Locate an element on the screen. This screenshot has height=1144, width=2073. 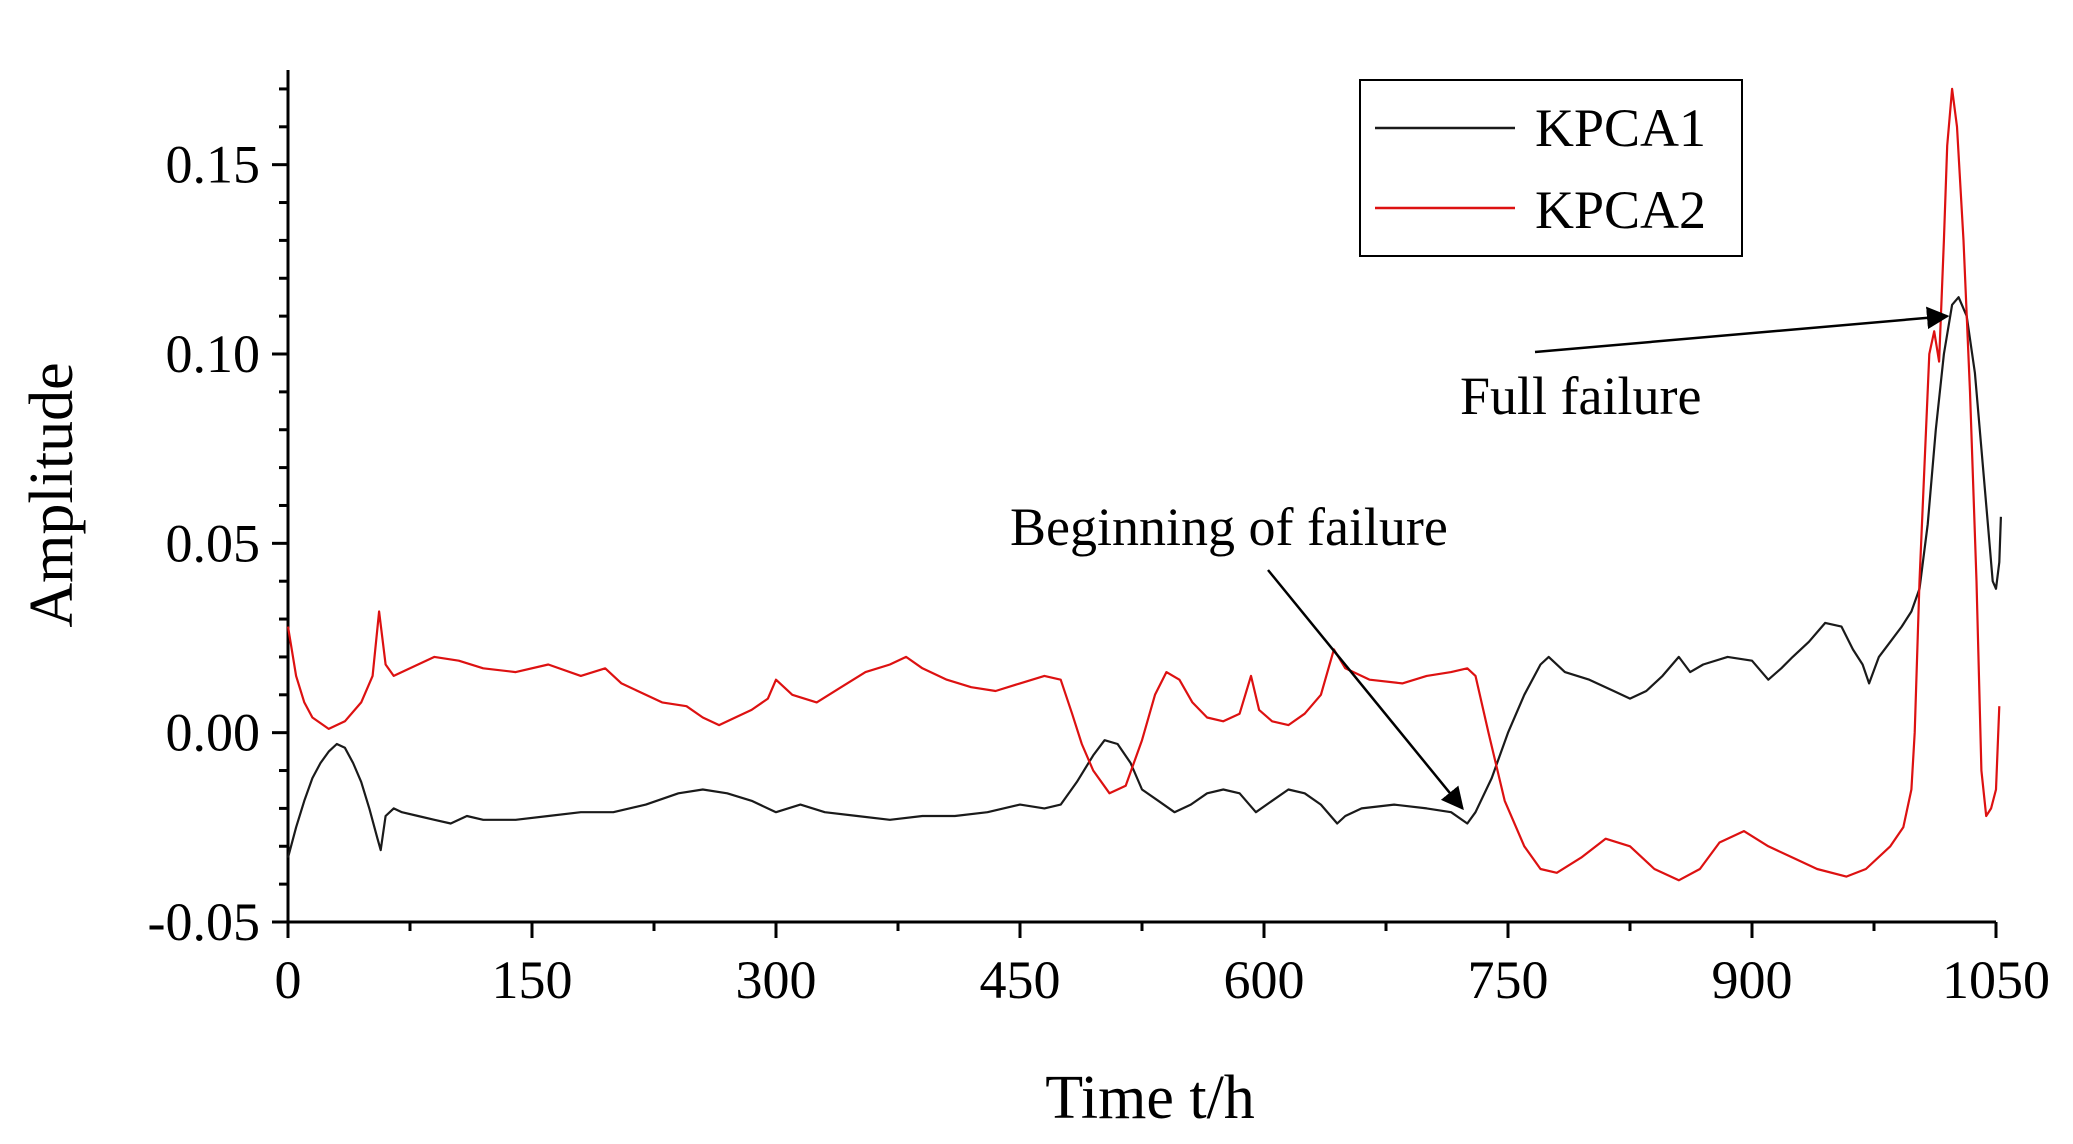
x-tick-label: 900 is located at coordinates (1752, 980).